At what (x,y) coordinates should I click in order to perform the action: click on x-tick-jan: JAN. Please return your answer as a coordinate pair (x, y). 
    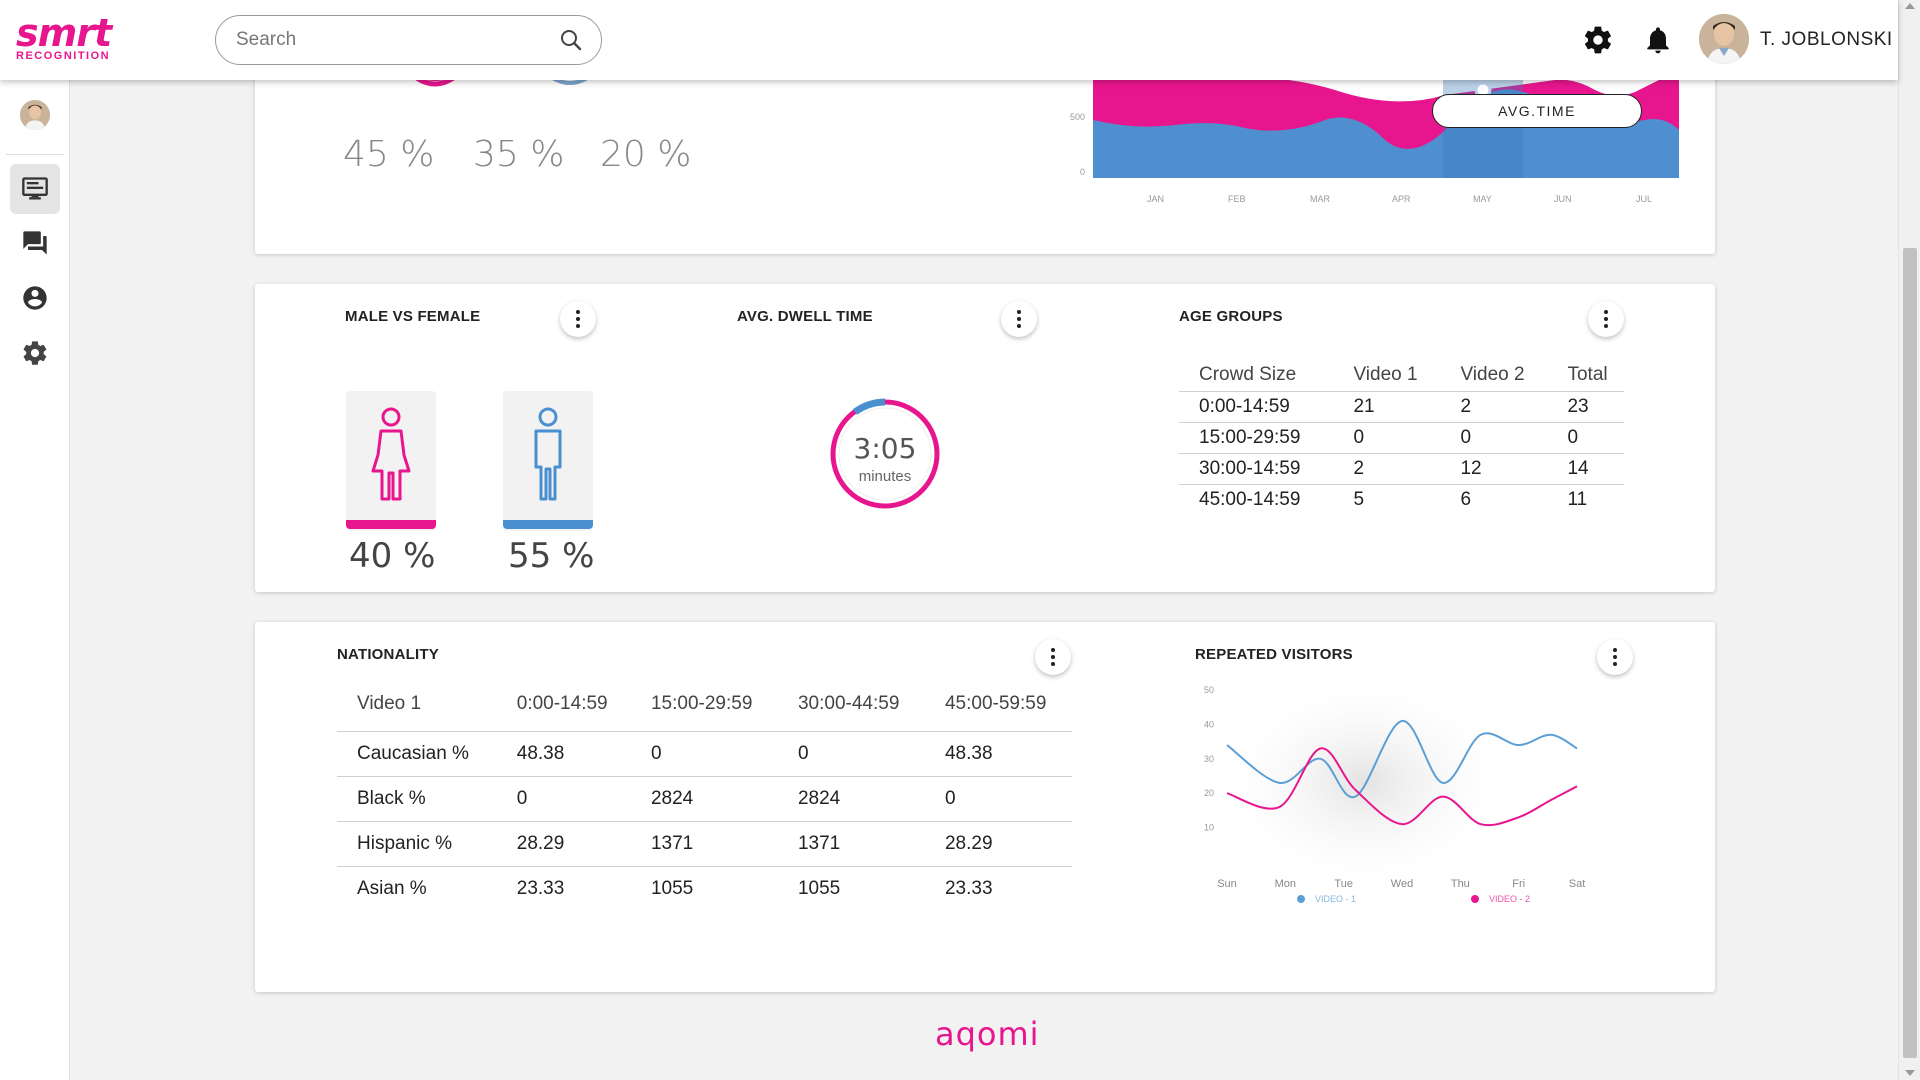
    Looking at the image, I should click on (1155, 199).